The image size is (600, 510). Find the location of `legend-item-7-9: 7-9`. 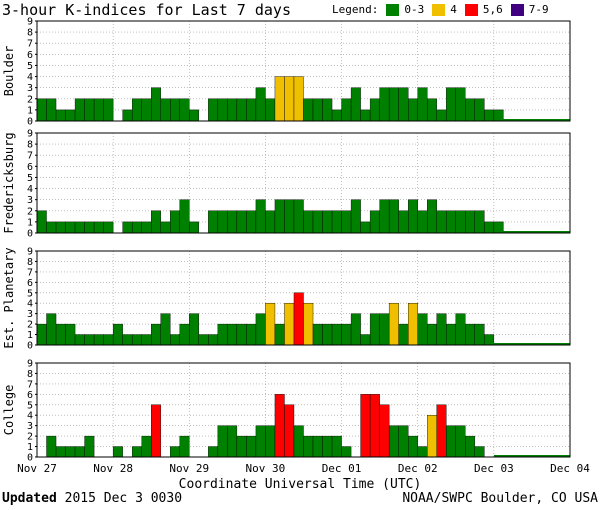

legend-item-7-9: 7-9 is located at coordinates (529, 9).